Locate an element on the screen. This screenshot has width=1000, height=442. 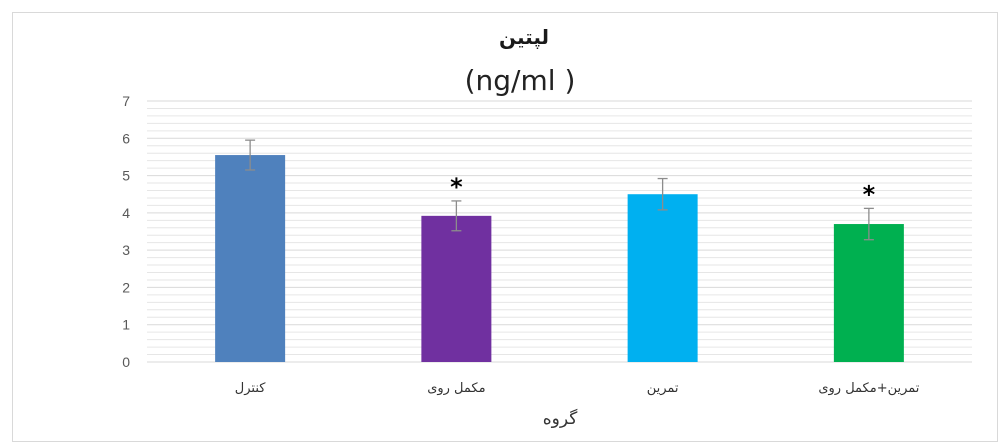
y-tick-label: 4 is located at coordinates (126, 213).